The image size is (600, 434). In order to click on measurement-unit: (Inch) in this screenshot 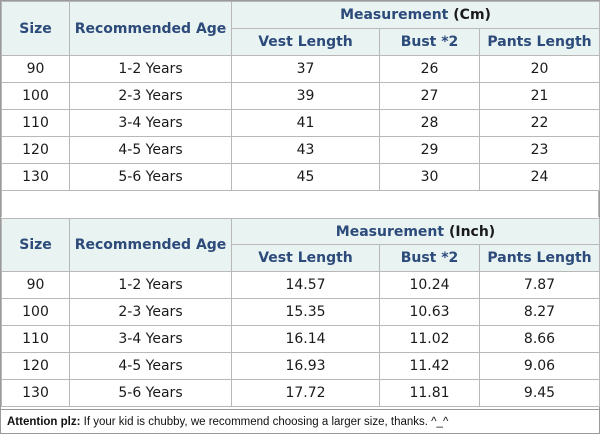, I will do `click(472, 231)`.